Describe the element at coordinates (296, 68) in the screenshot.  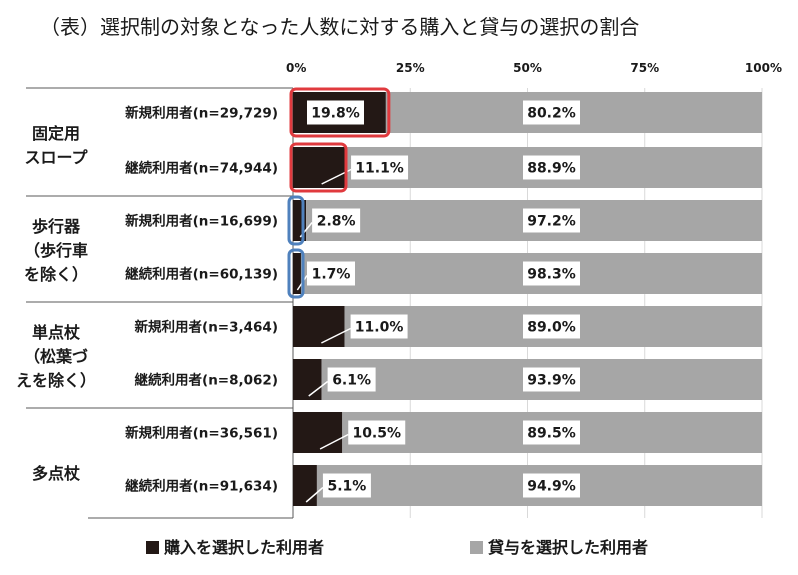
I see `x-tick-label: 0%` at that location.